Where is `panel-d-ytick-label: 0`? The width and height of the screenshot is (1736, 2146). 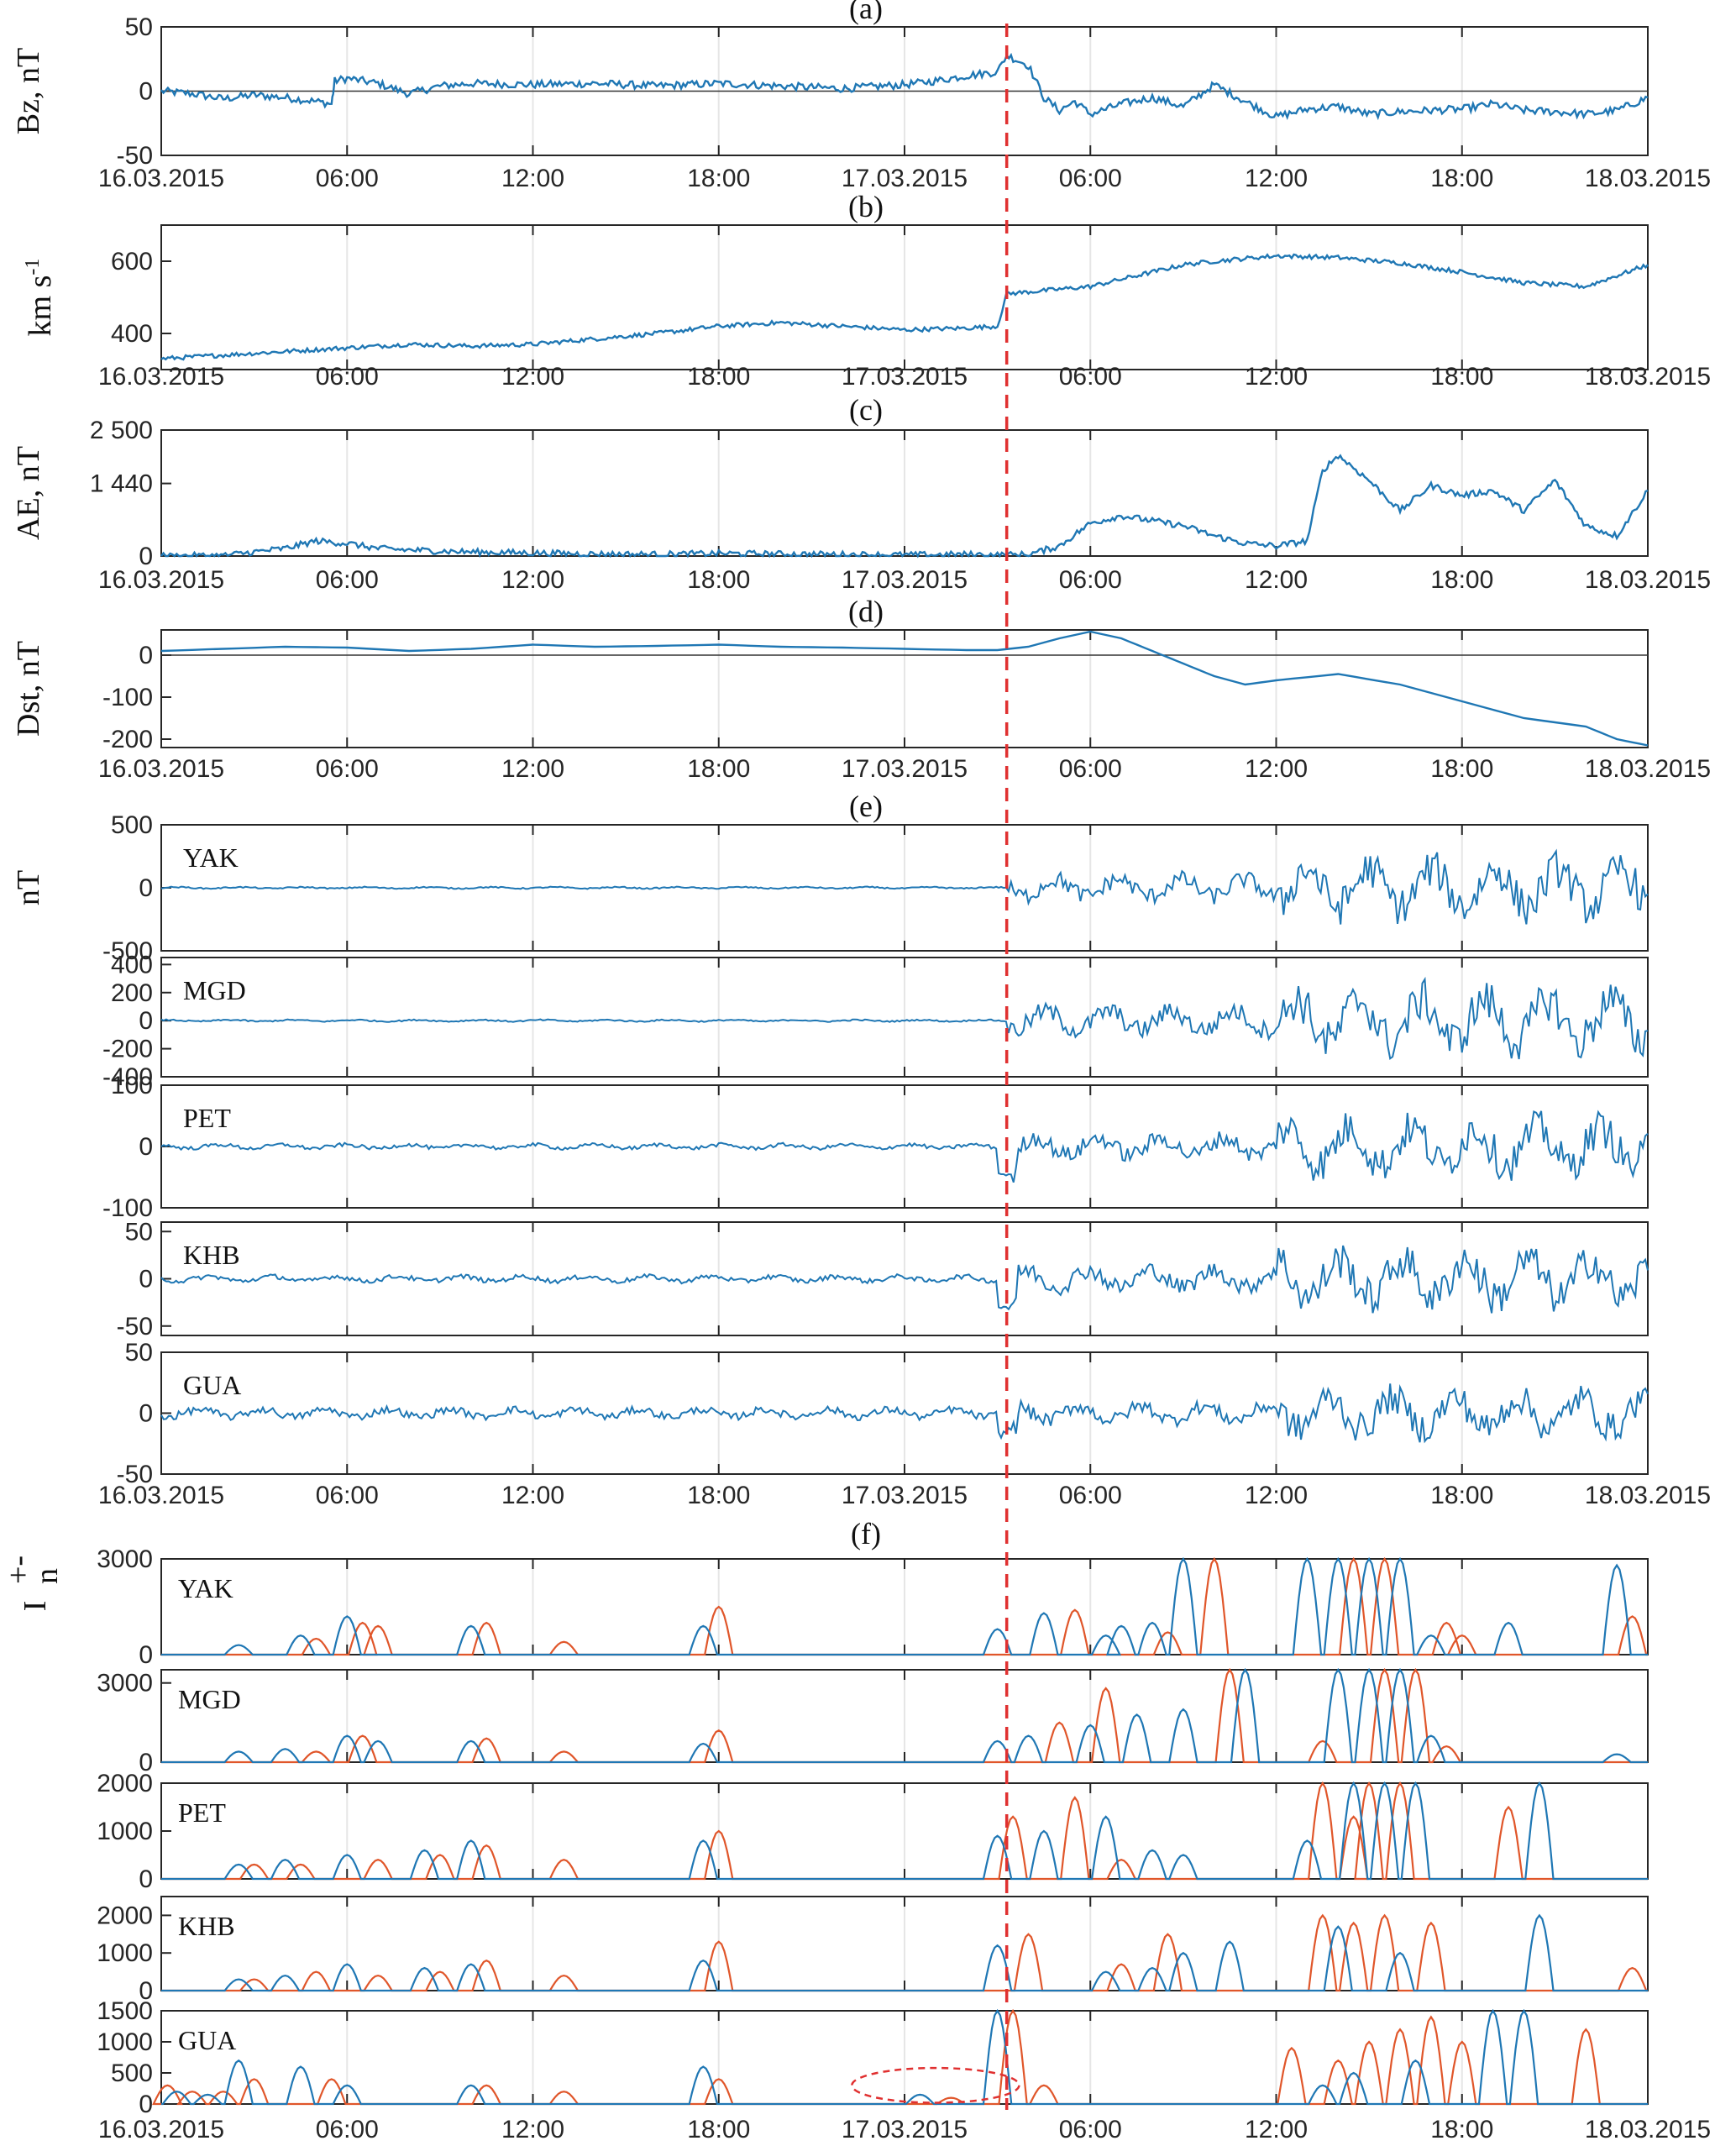 panel-d-ytick-label: 0 is located at coordinates (146, 655).